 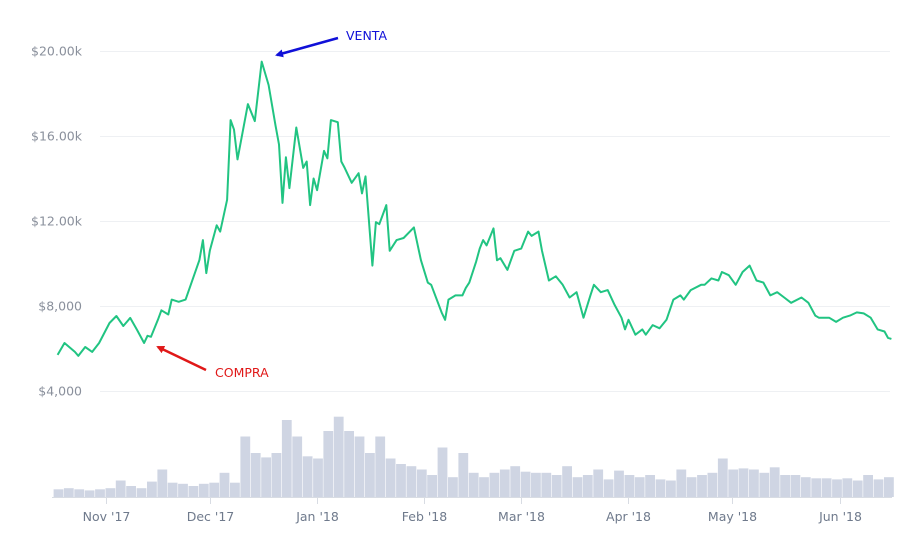 I want to click on volume-bars, so click(x=473, y=456).